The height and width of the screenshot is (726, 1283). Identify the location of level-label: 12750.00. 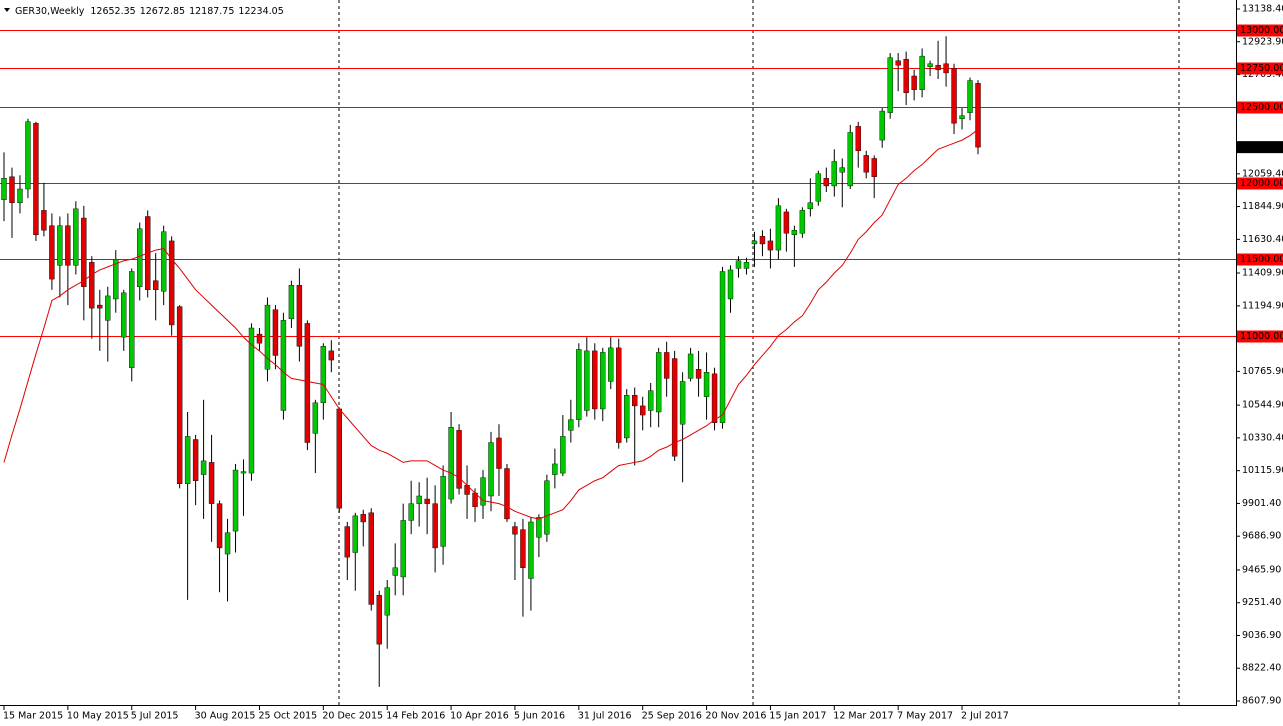
(1261, 68).